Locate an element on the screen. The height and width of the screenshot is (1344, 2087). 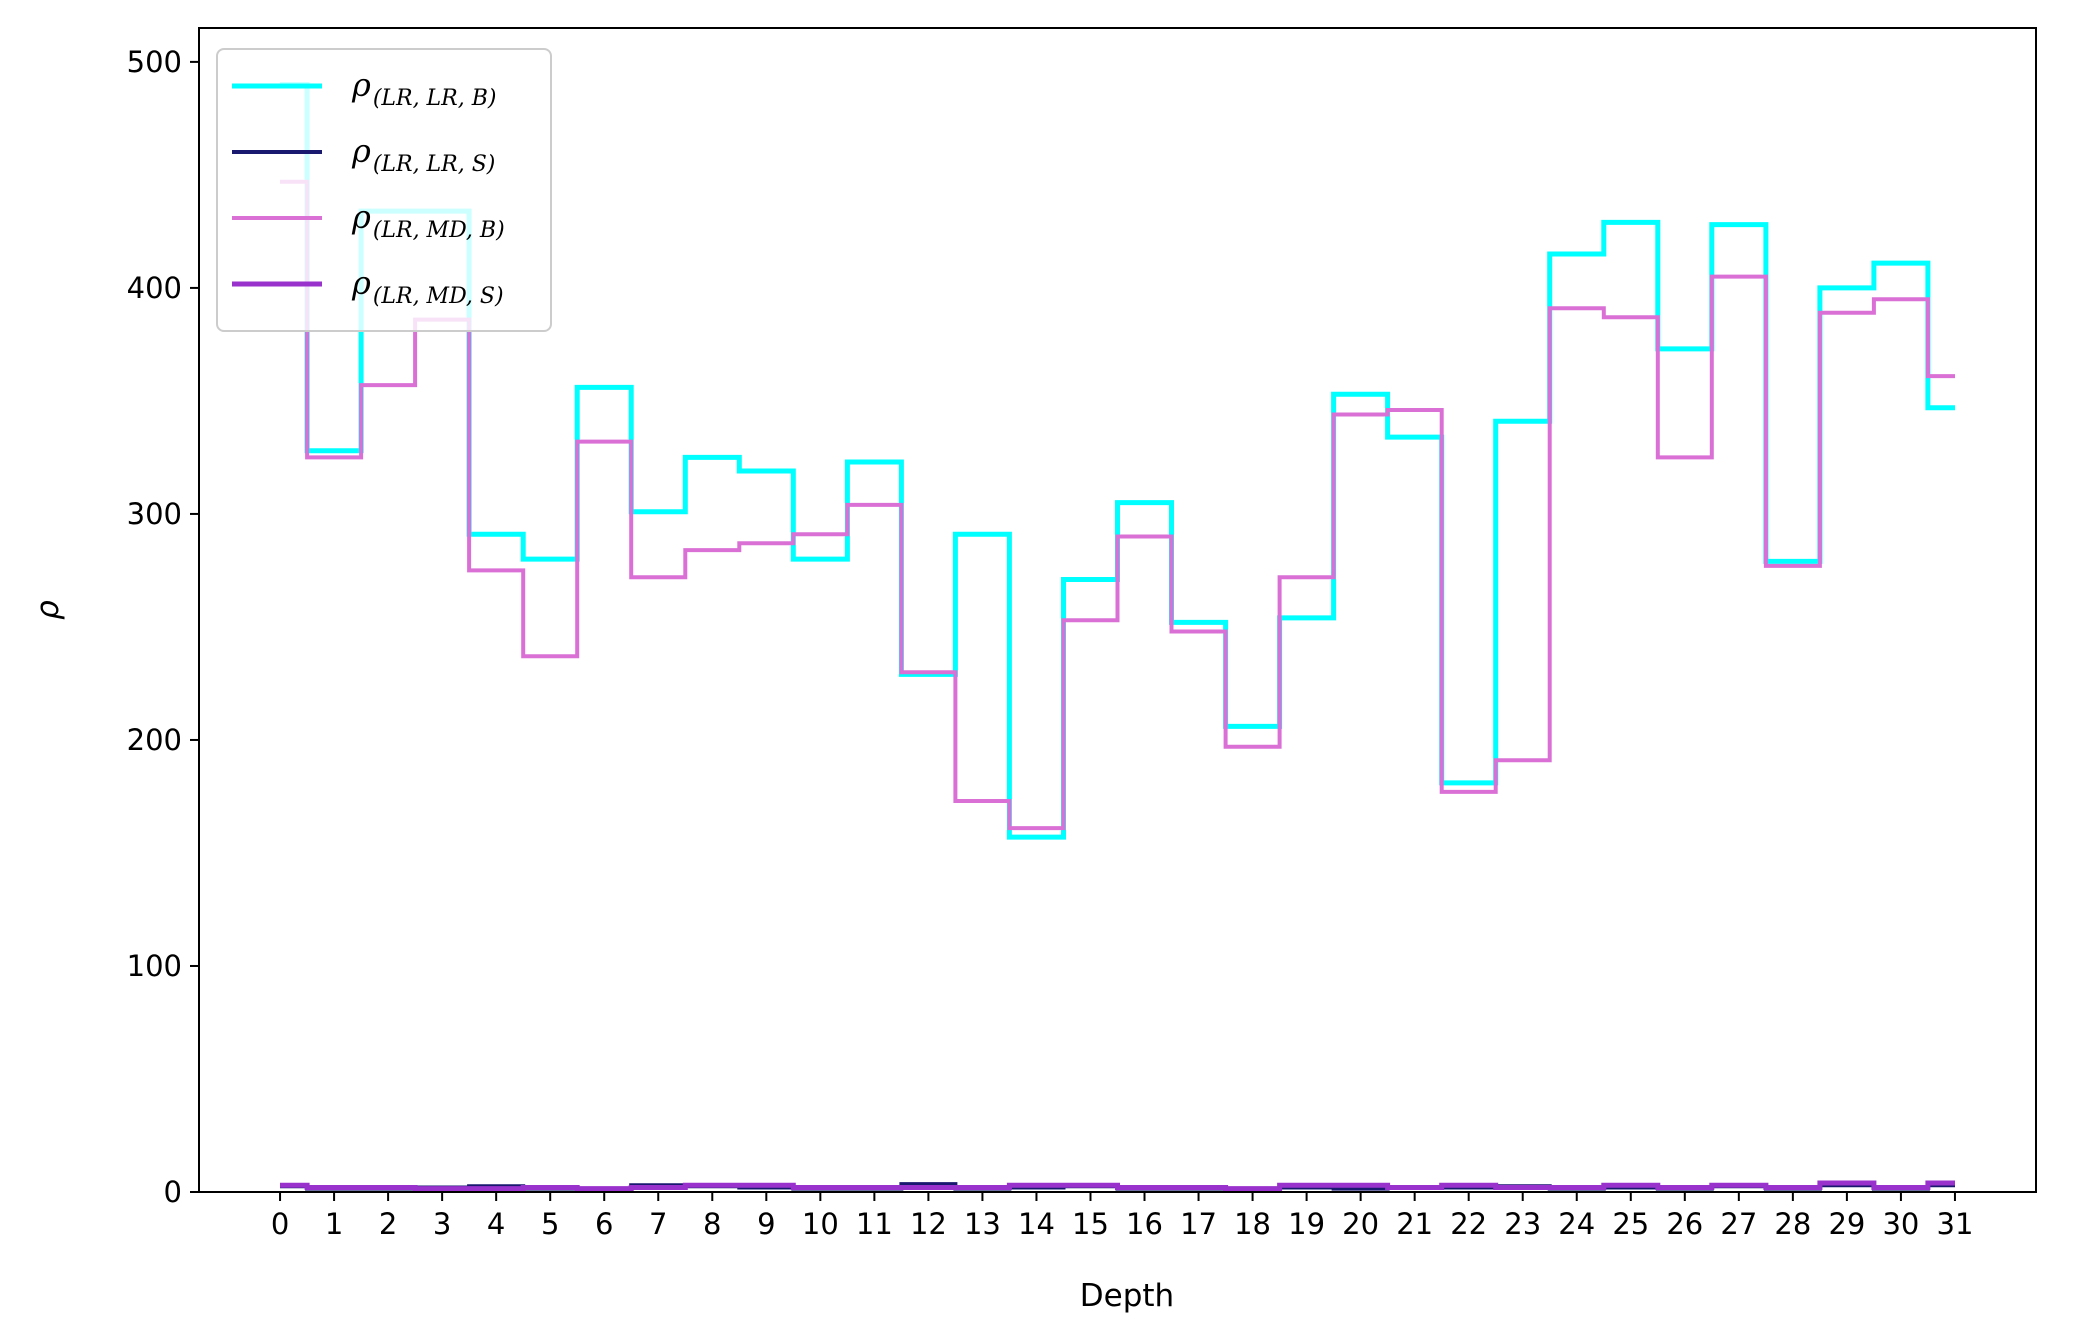
y-axis: 0 100 200 300 400 500 is located at coordinates (163, 627).